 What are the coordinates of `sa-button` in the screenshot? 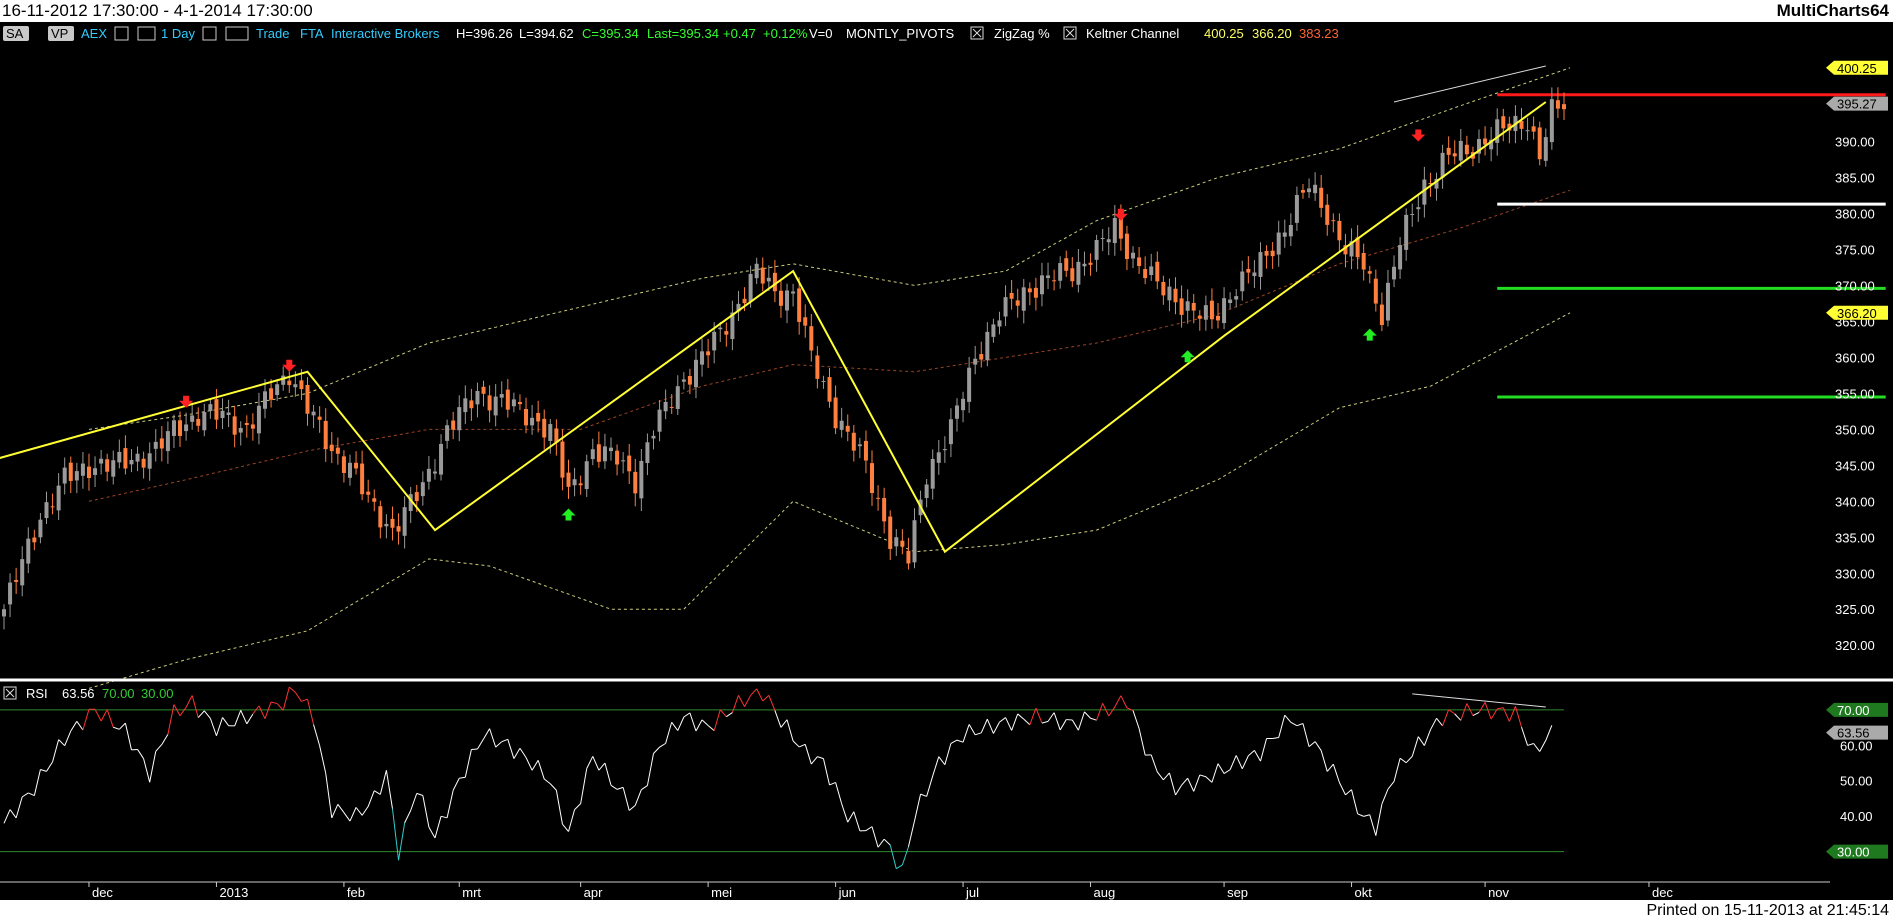 It's located at (16, 33).